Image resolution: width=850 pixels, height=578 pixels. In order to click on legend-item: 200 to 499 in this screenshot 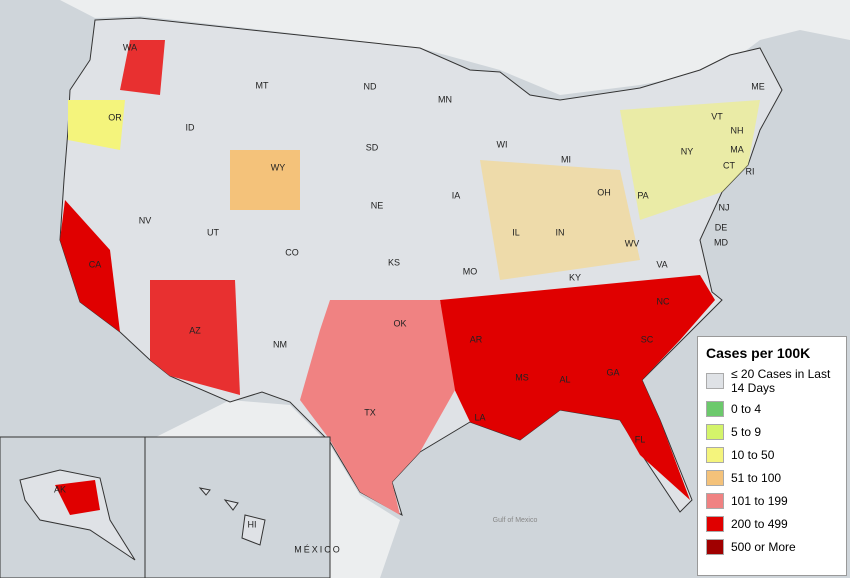, I will do `click(772, 524)`.